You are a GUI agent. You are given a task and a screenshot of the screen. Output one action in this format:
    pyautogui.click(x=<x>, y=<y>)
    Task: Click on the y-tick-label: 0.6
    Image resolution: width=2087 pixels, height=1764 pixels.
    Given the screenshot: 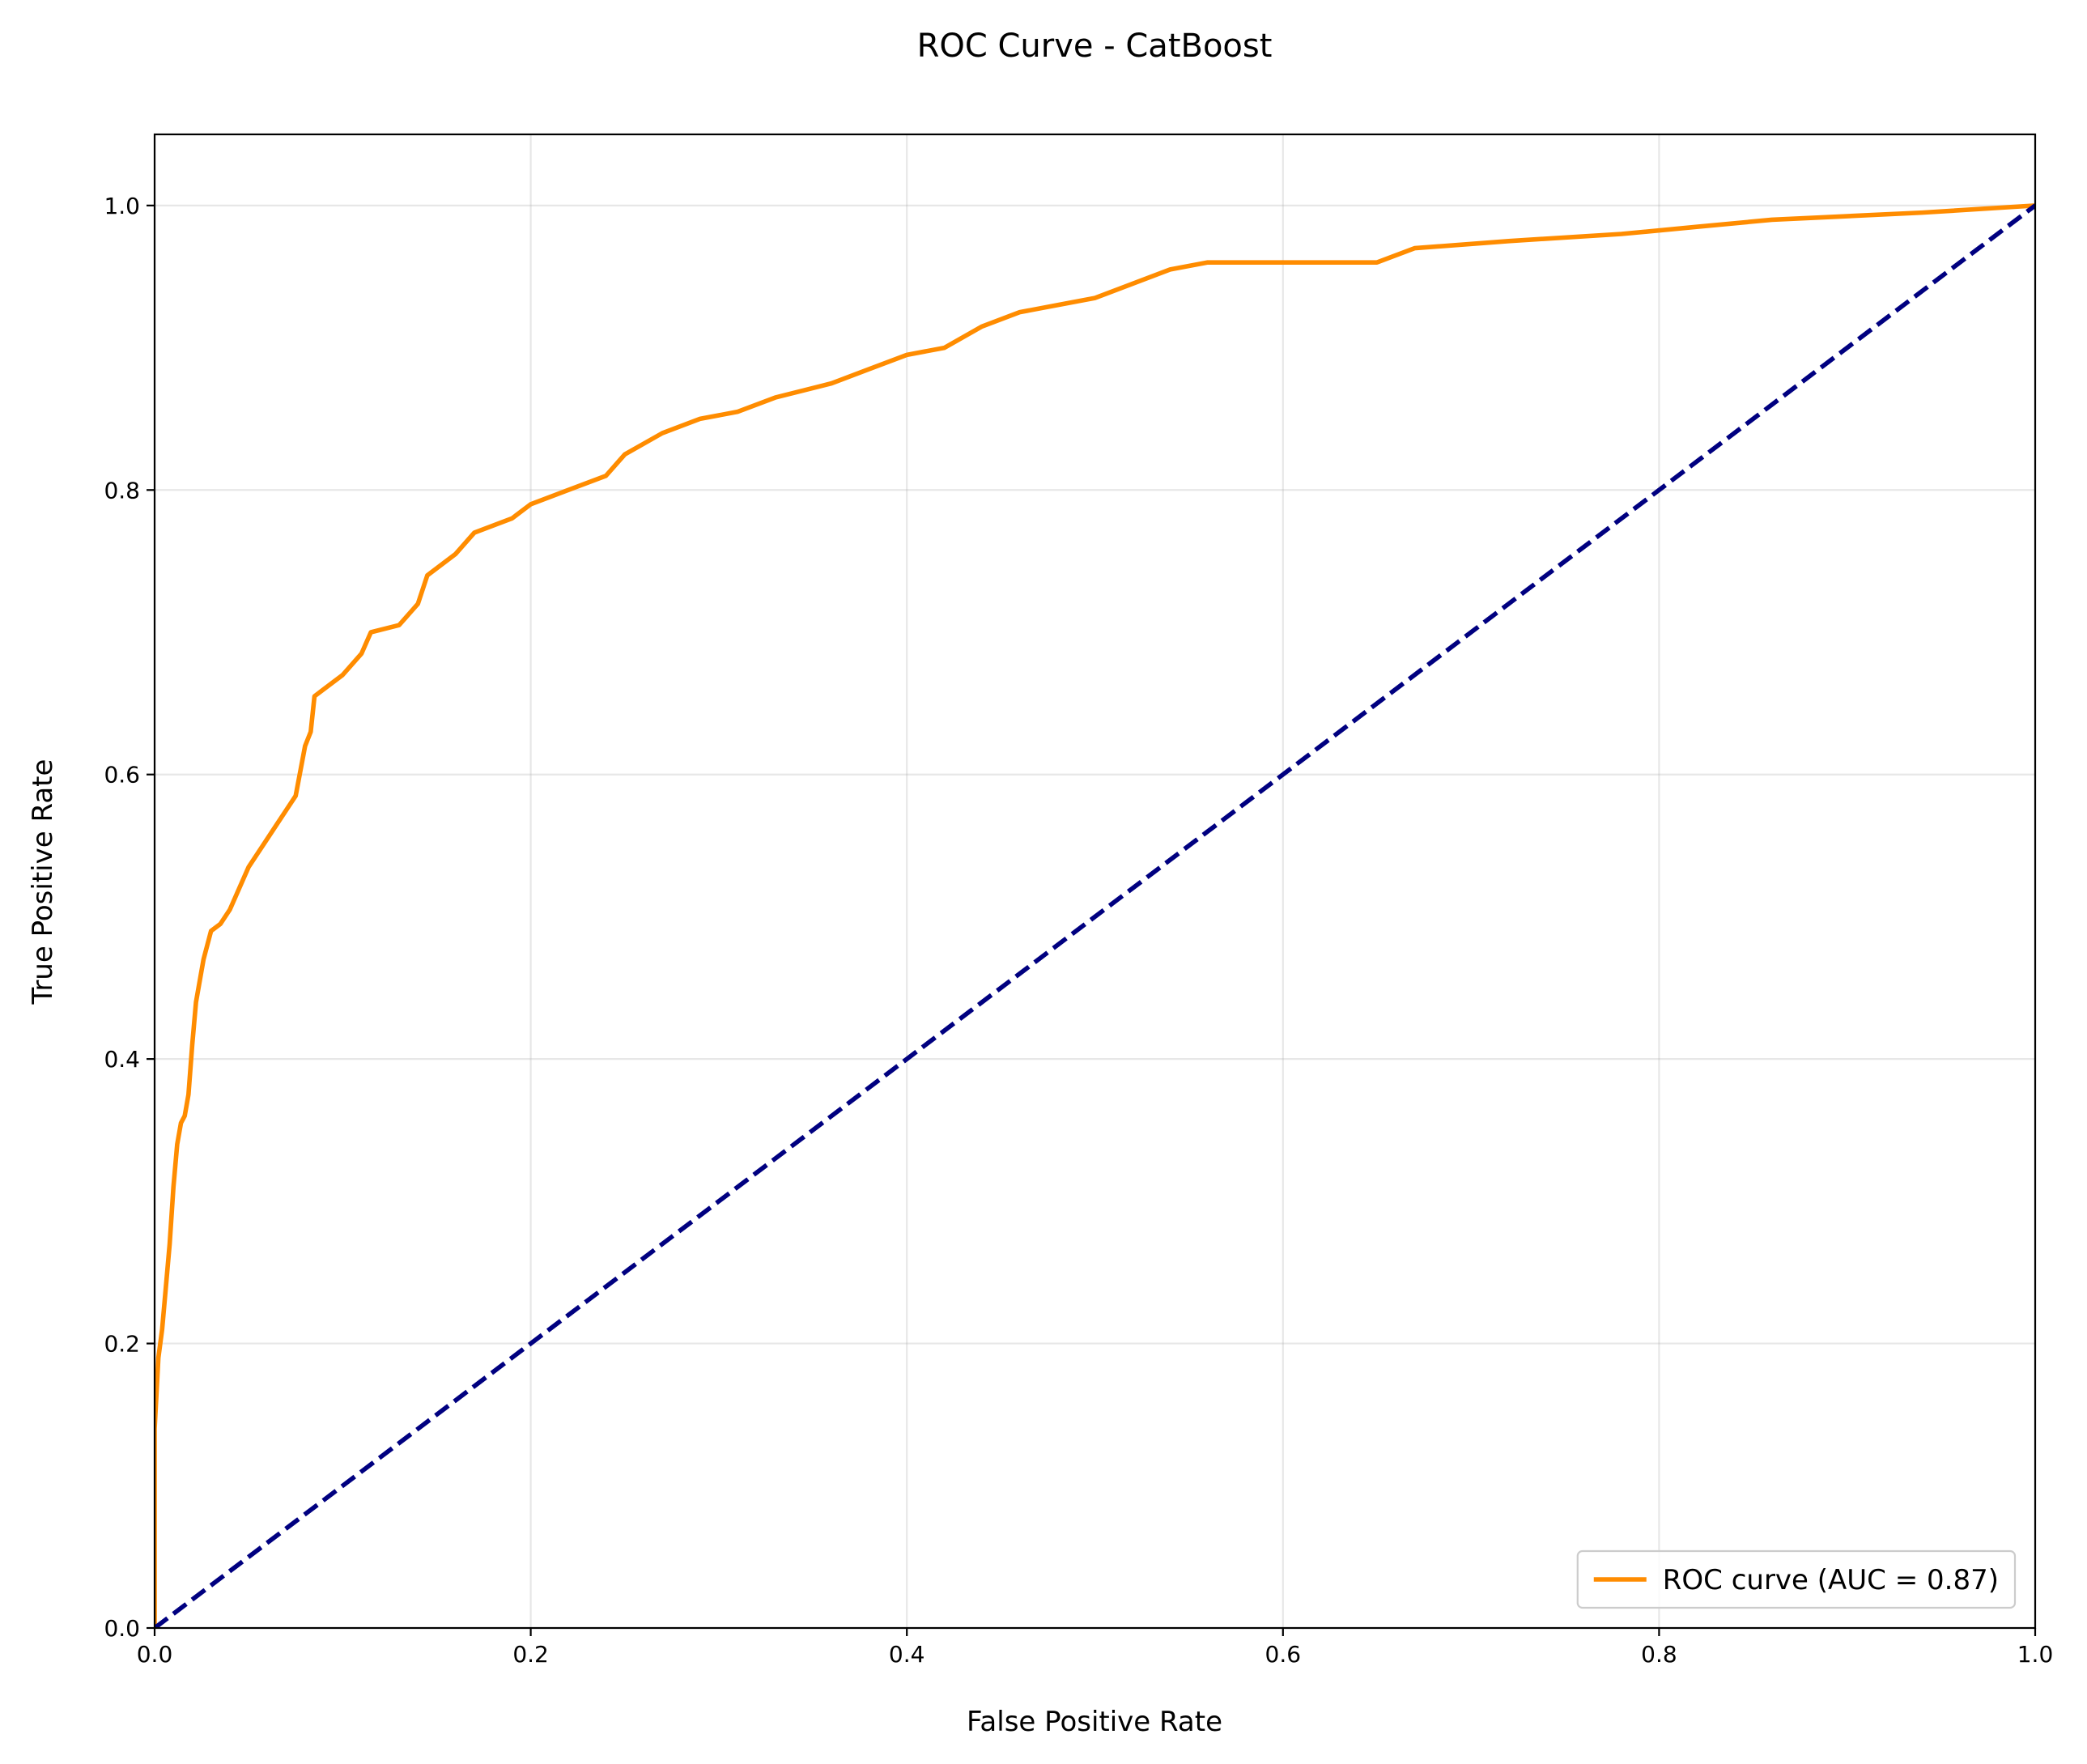 What is the action you would take?
    pyautogui.click(x=122, y=775)
    